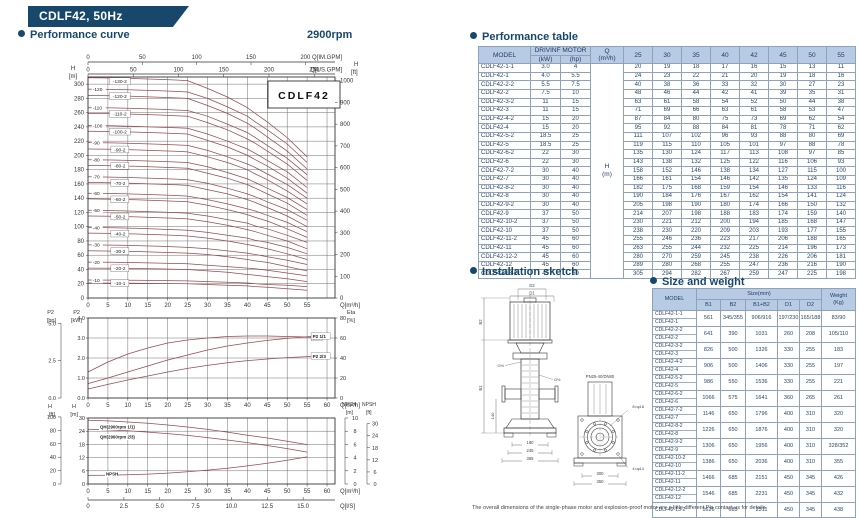 This screenshot has width=860, height=518. What do you see at coordinates (696, 136) in the screenshot?
I see `perf-table-cell: 102` at bounding box center [696, 136].